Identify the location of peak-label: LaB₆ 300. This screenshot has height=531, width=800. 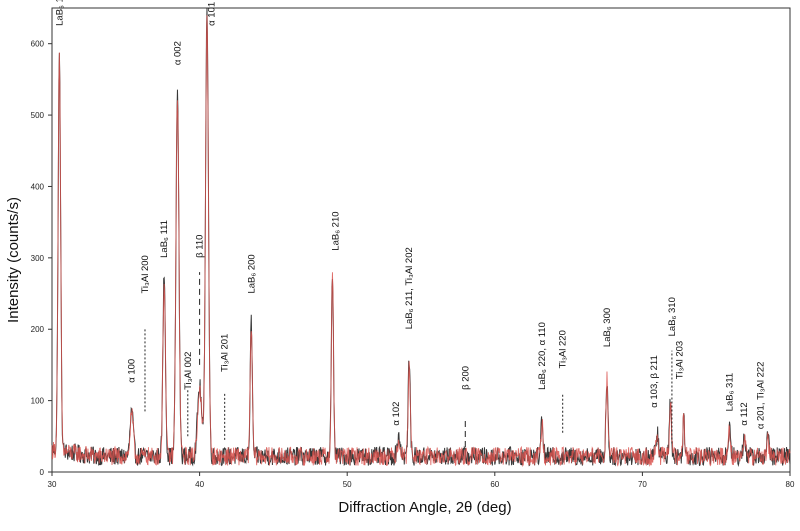
(607, 327).